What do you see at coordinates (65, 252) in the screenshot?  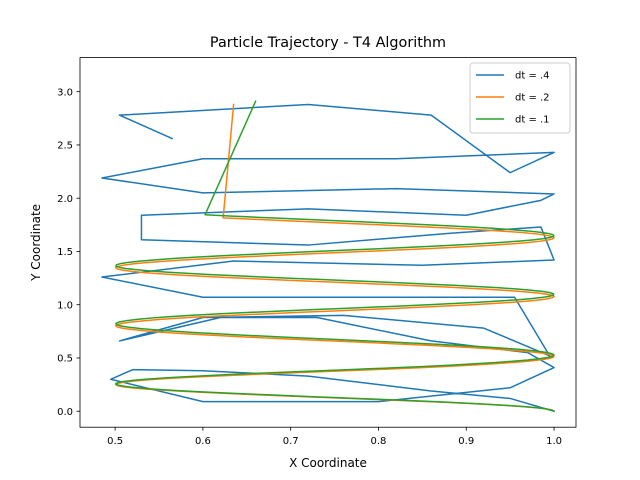 I see `y-tick-label: 1.5` at bounding box center [65, 252].